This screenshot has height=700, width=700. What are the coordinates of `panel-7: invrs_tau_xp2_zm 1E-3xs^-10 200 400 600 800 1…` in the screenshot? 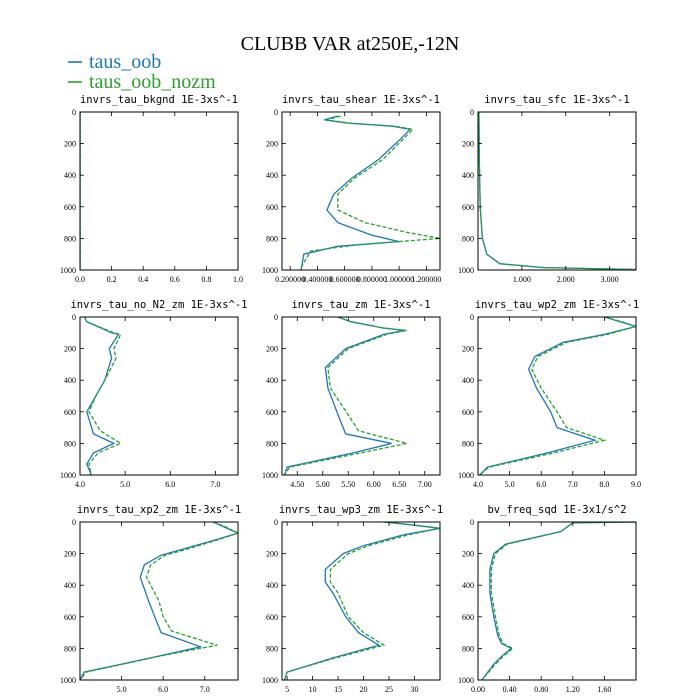 It's located at (150, 599).